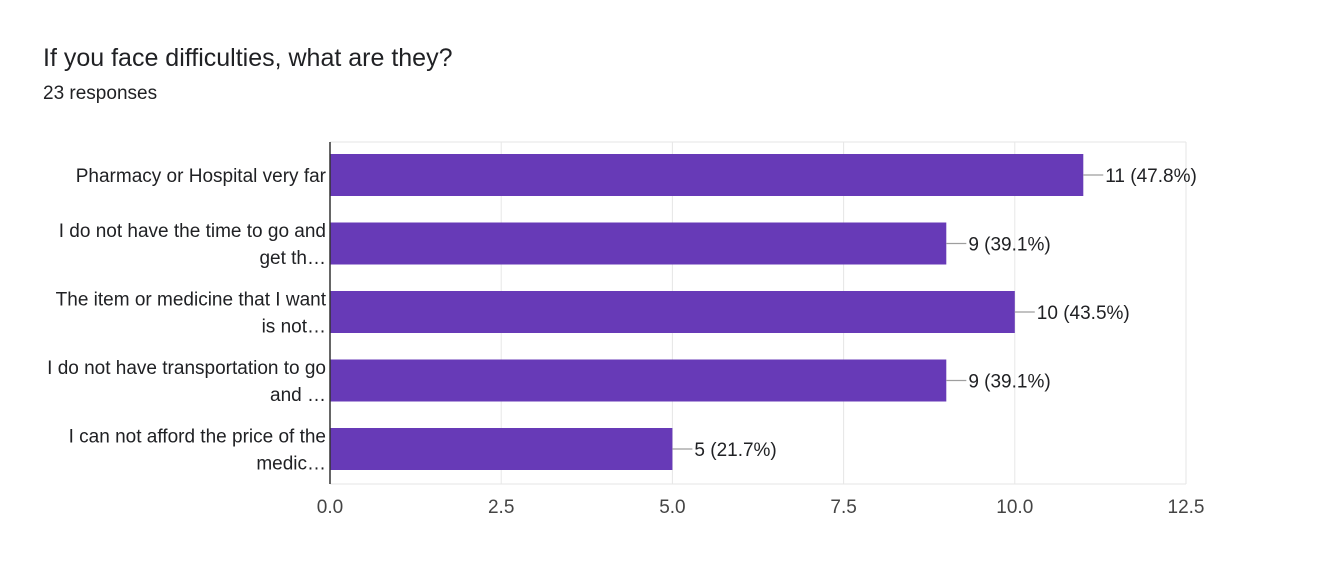 The image size is (1318, 585). I want to click on question-title: If you face difficulties, what are they?, so click(248, 58).